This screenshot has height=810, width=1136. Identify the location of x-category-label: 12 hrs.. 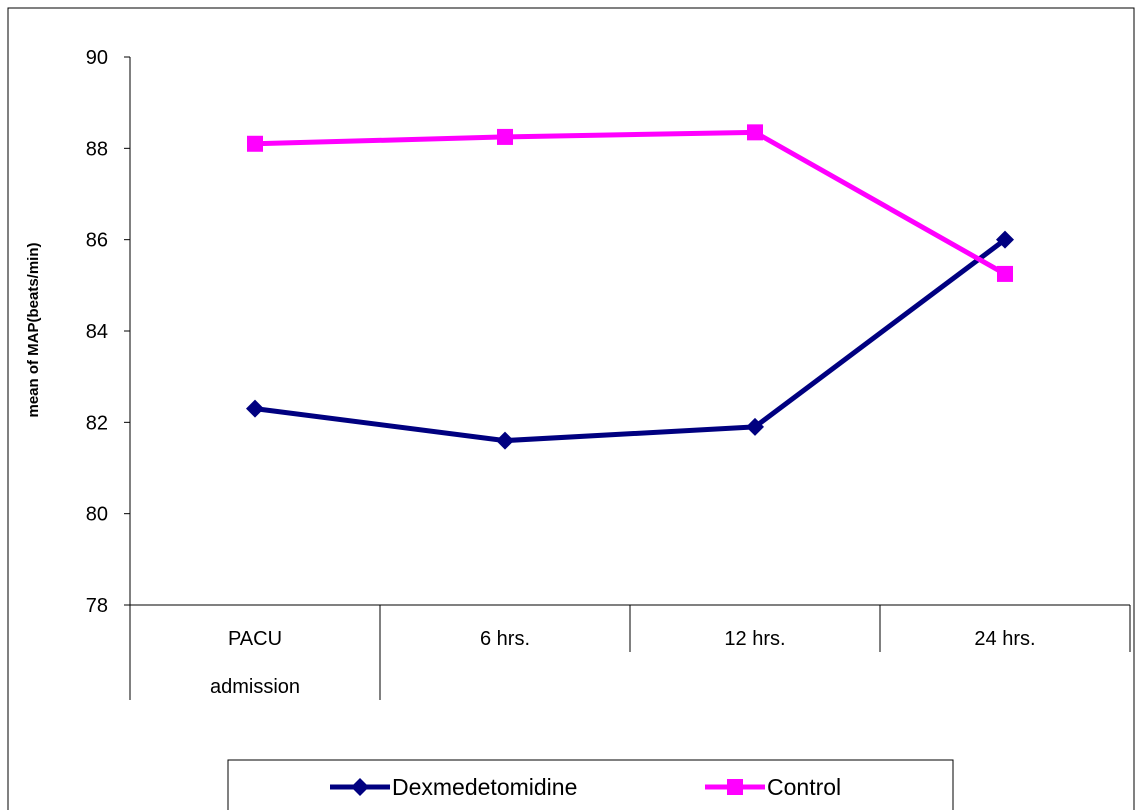
(754, 639).